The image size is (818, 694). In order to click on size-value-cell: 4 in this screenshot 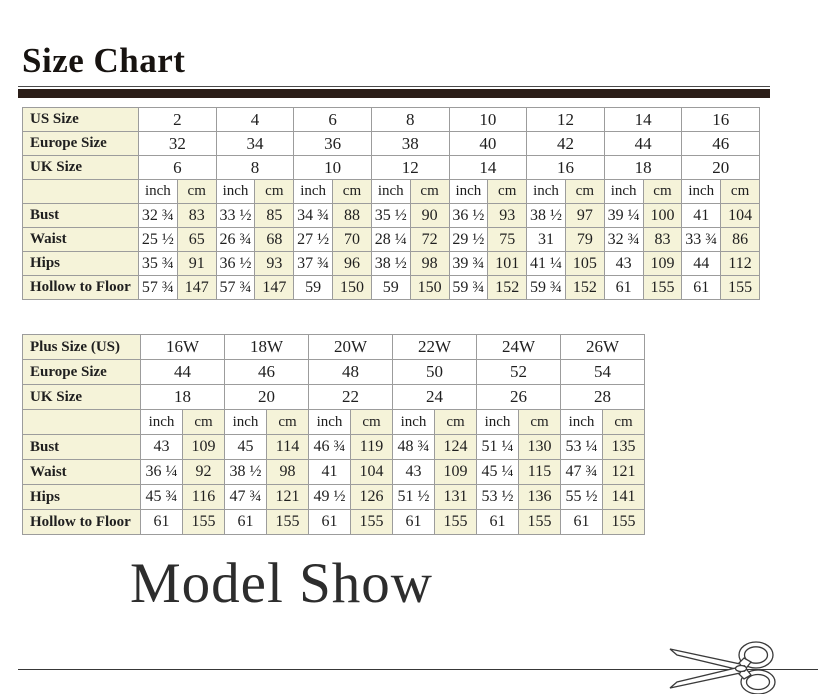, I will do `click(255, 120)`.